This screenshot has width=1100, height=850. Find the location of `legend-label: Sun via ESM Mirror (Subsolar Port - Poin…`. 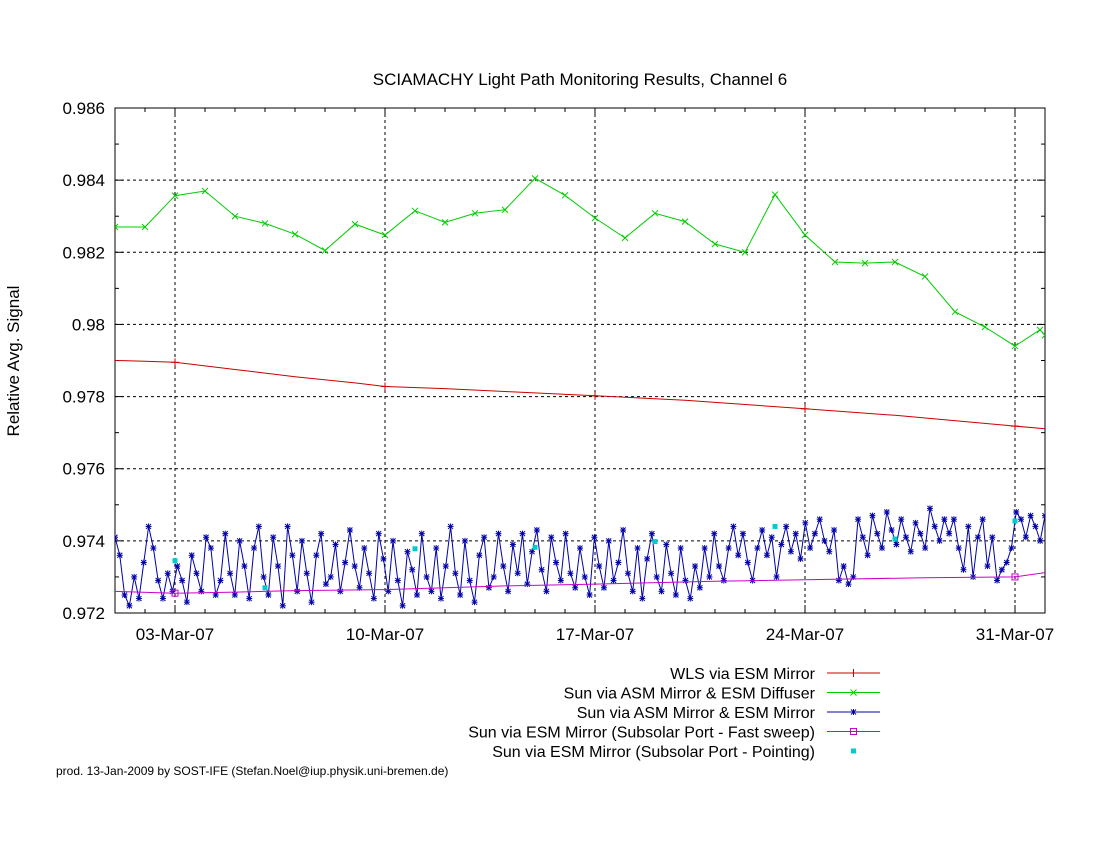

legend-label: Sun via ESM Mirror (Subsolar Port - Poin… is located at coordinates (653, 752).